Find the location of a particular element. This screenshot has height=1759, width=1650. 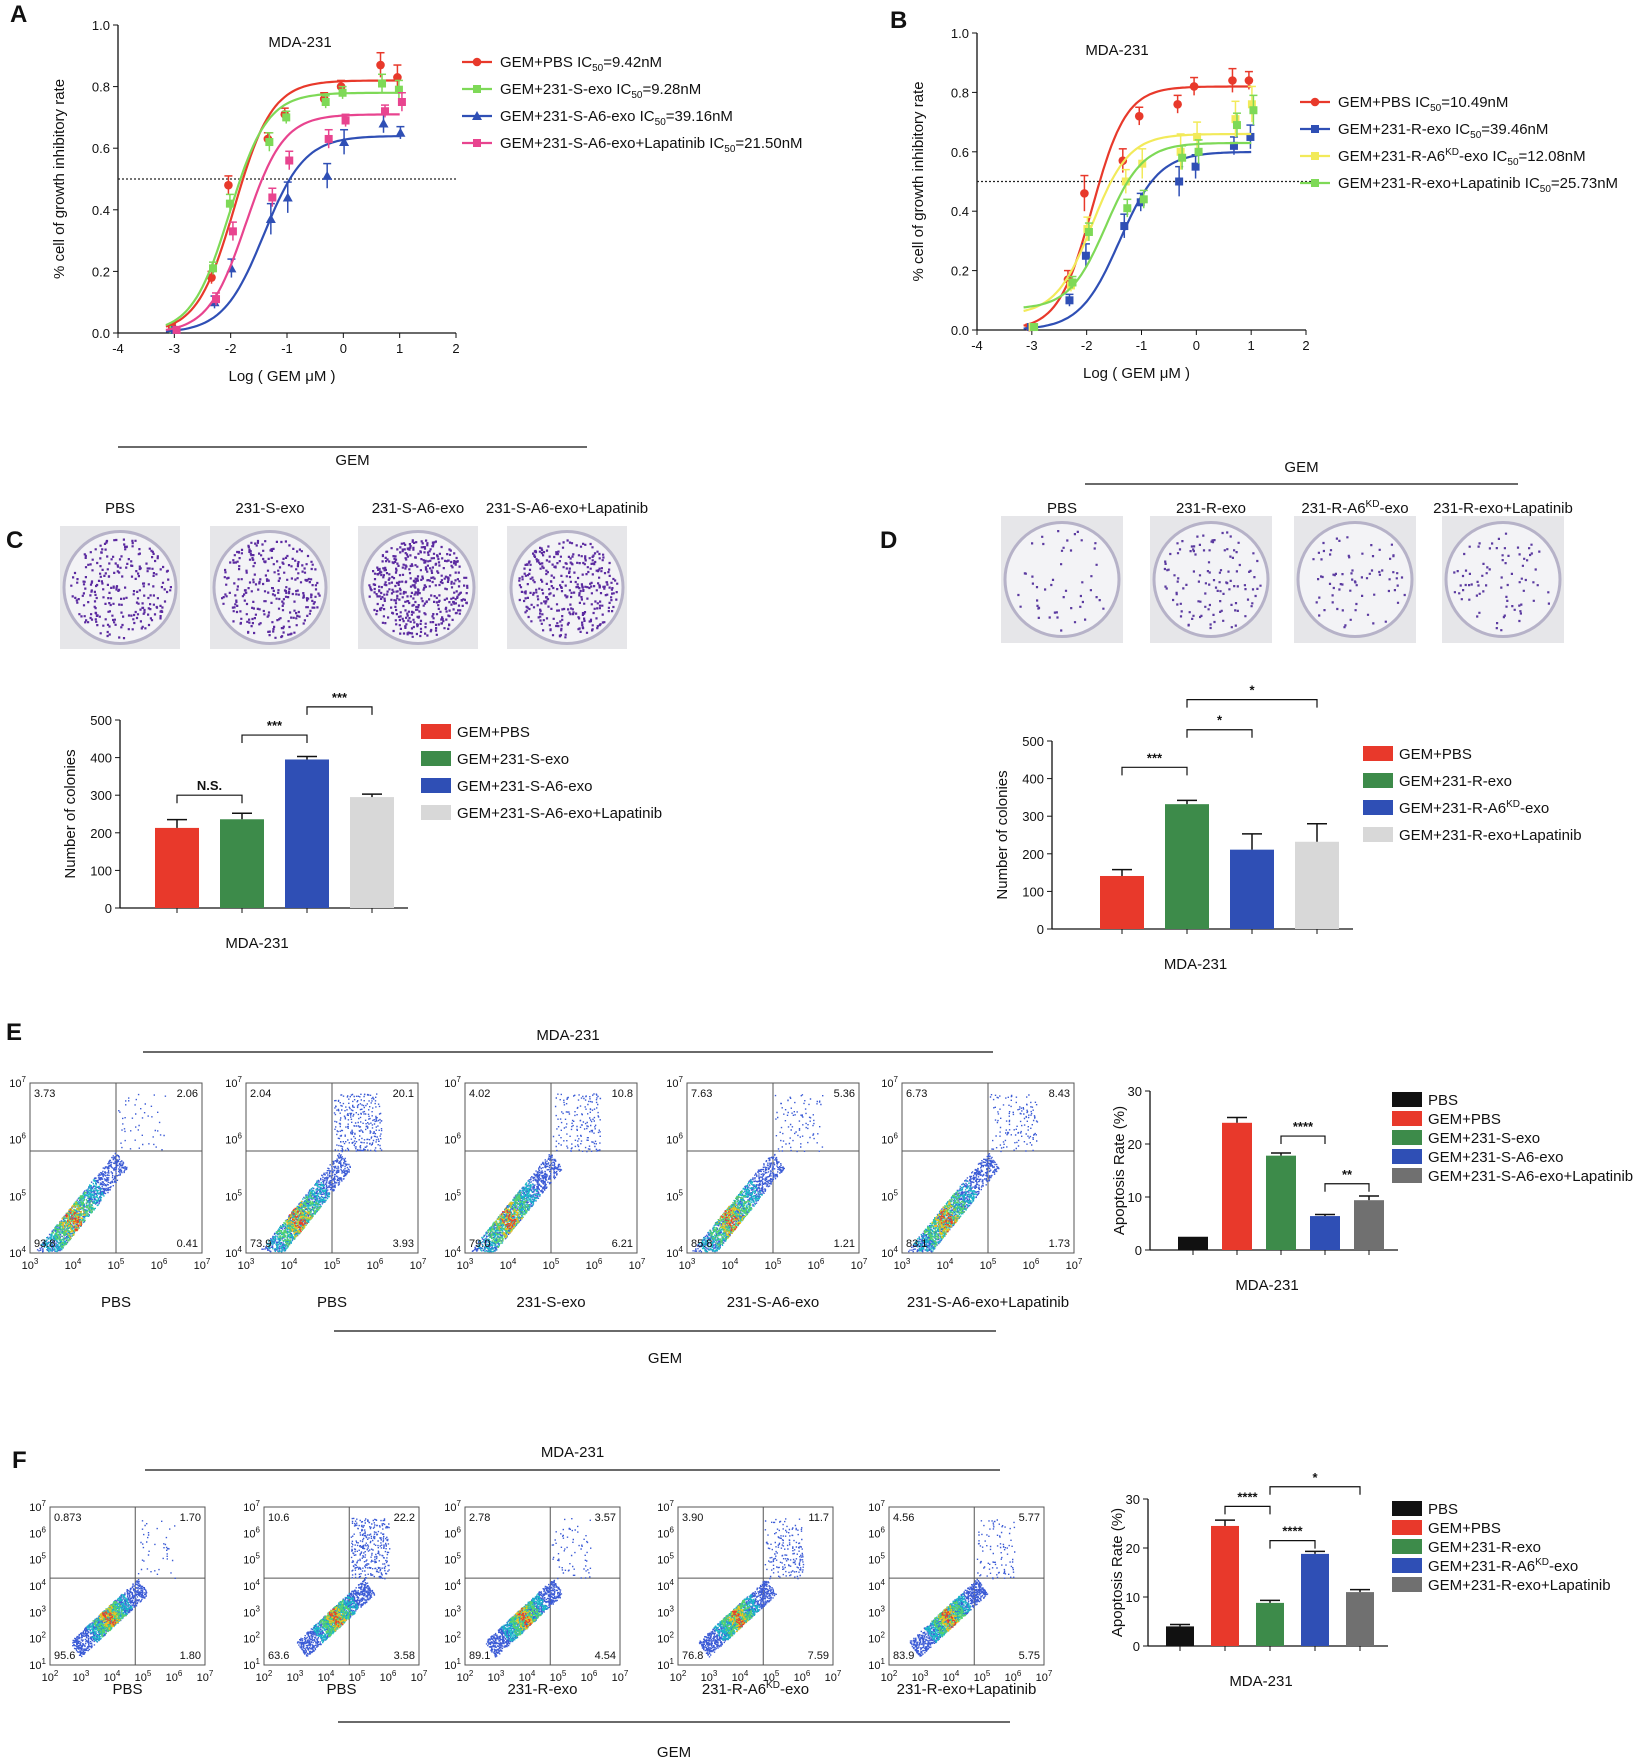

quadrant-ur-value: 5.77 is located at coordinates (1029, 1518).